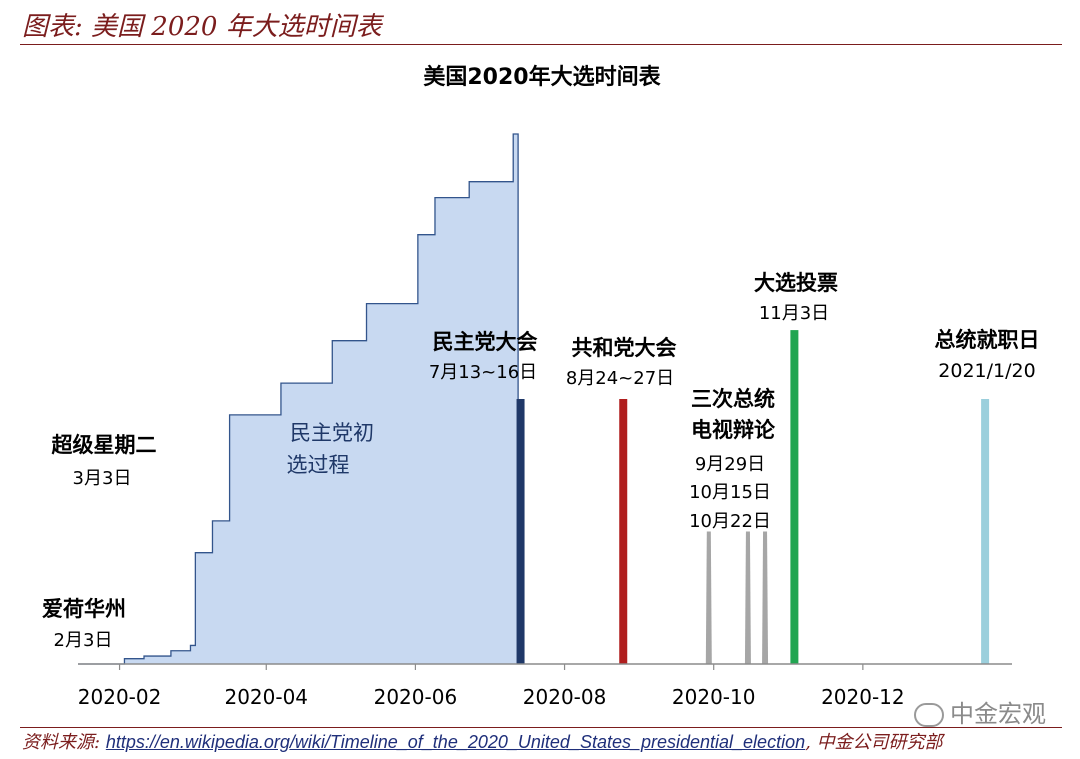 The image size is (1080, 759). I want to click on inauguration-label: 总统就职日, so click(987, 340).